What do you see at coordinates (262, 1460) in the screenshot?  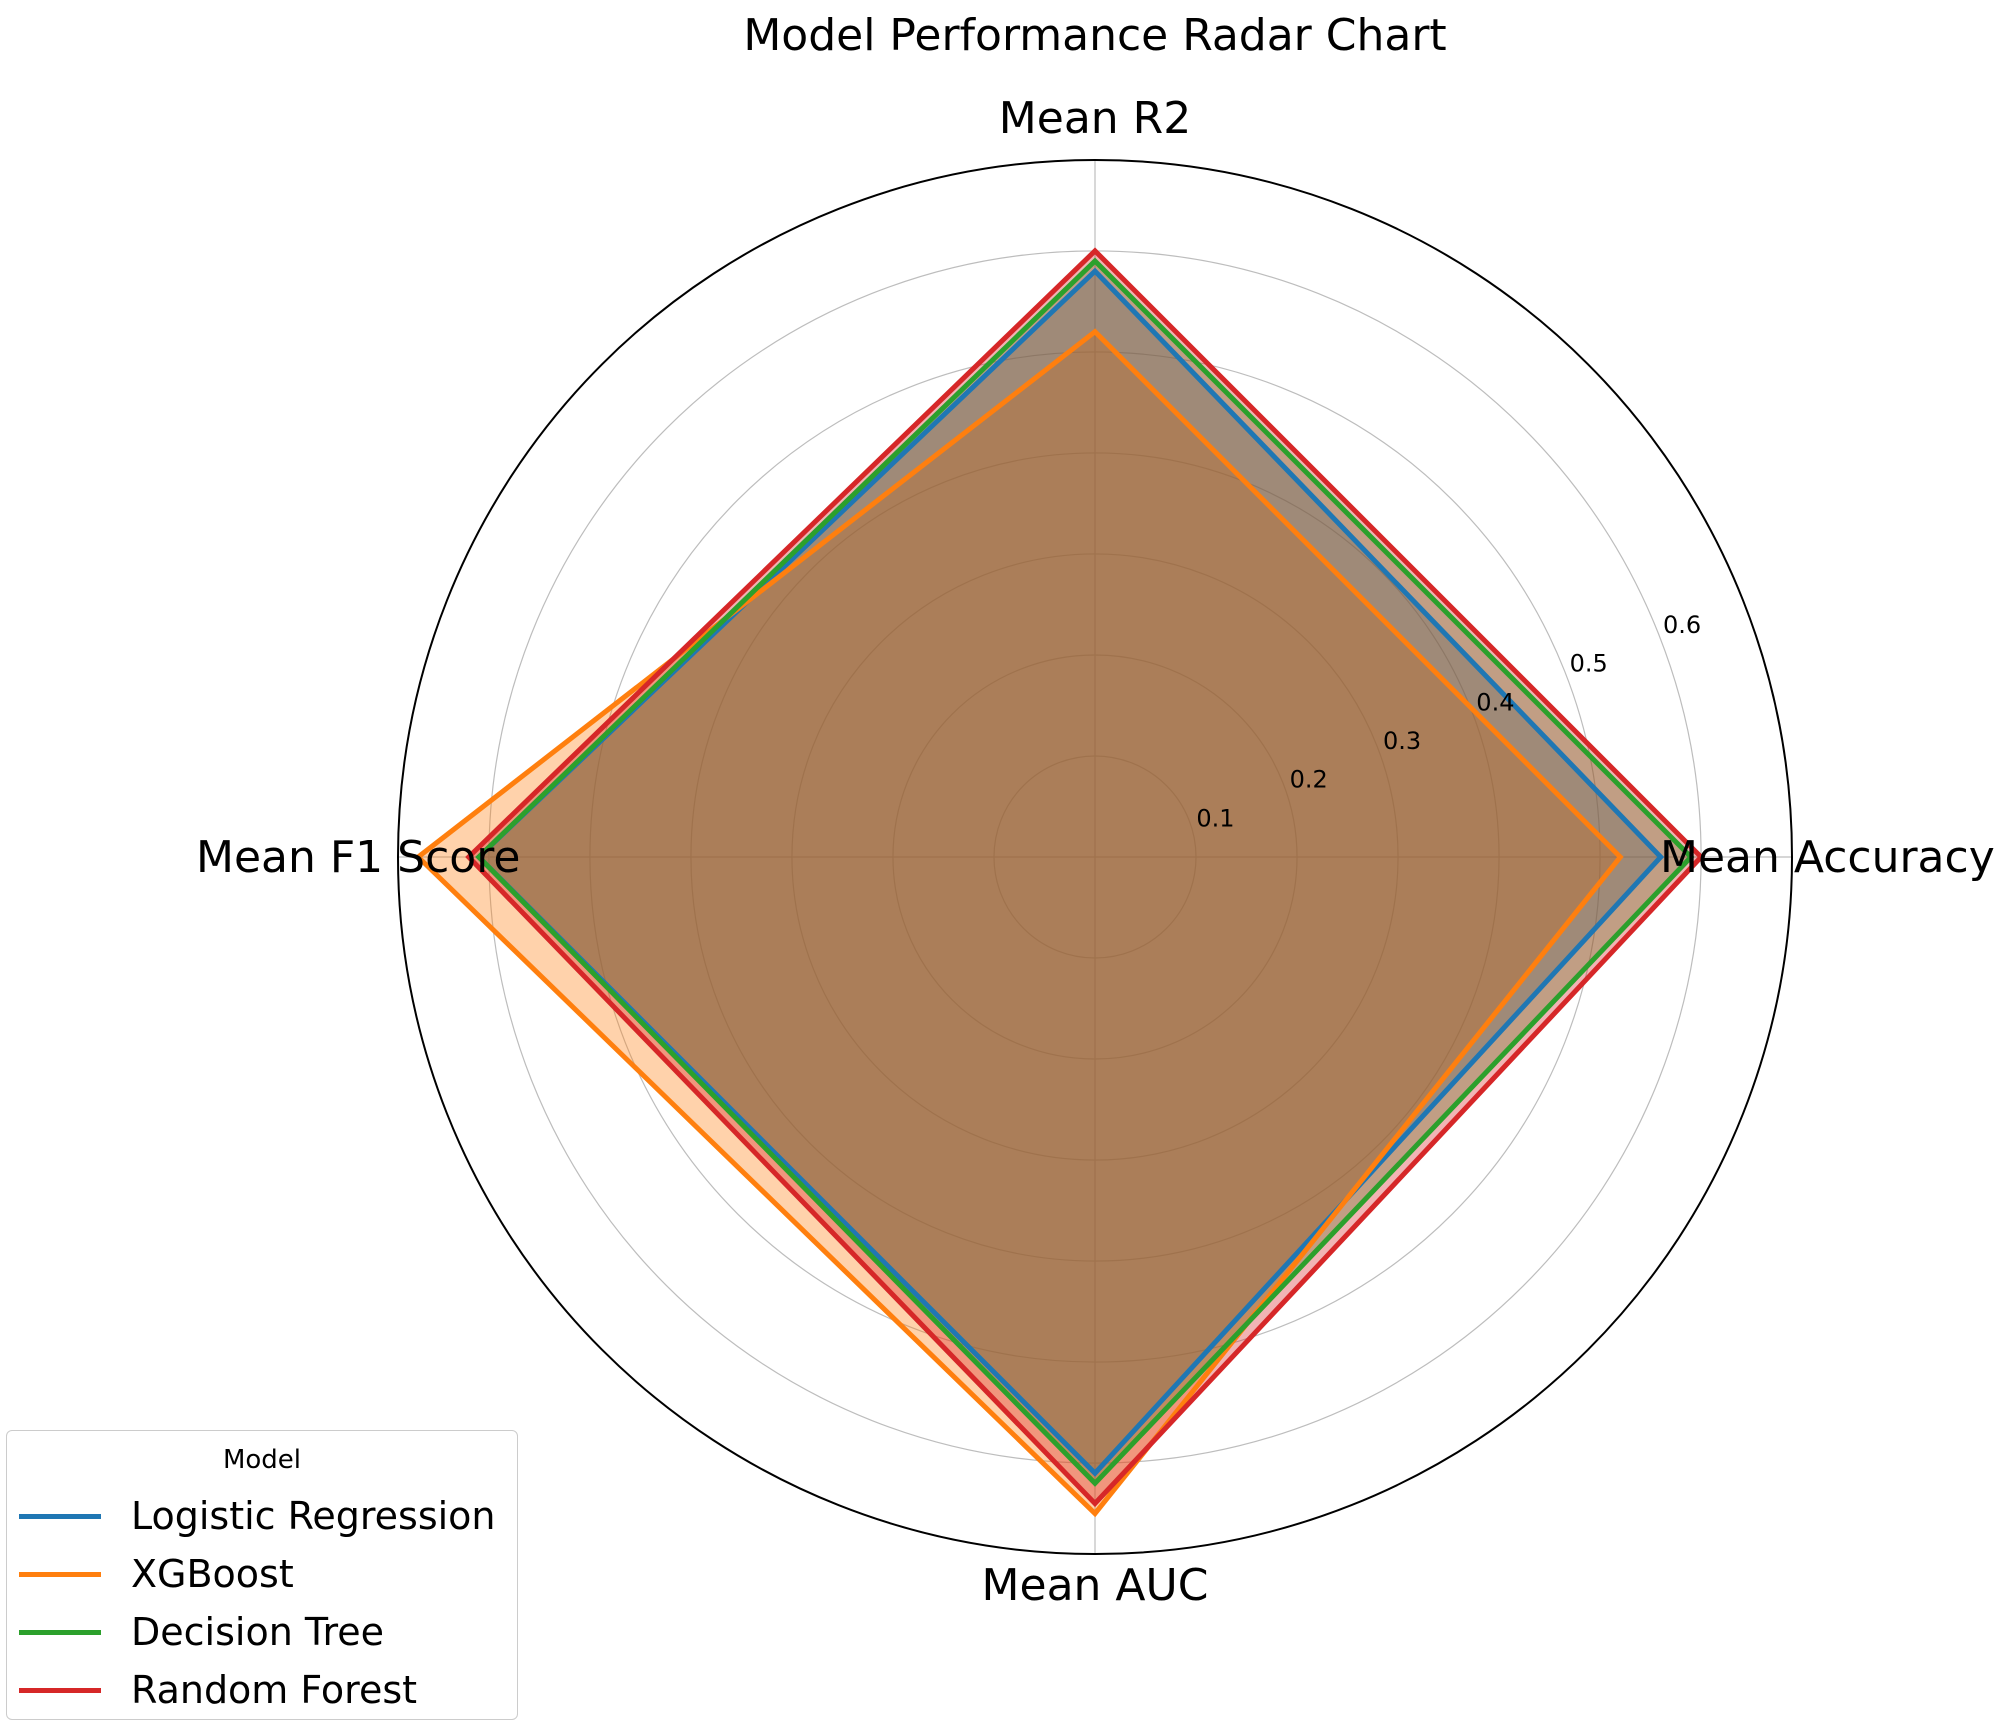 I see `legend-title: Model` at bounding box center [262, 1460].